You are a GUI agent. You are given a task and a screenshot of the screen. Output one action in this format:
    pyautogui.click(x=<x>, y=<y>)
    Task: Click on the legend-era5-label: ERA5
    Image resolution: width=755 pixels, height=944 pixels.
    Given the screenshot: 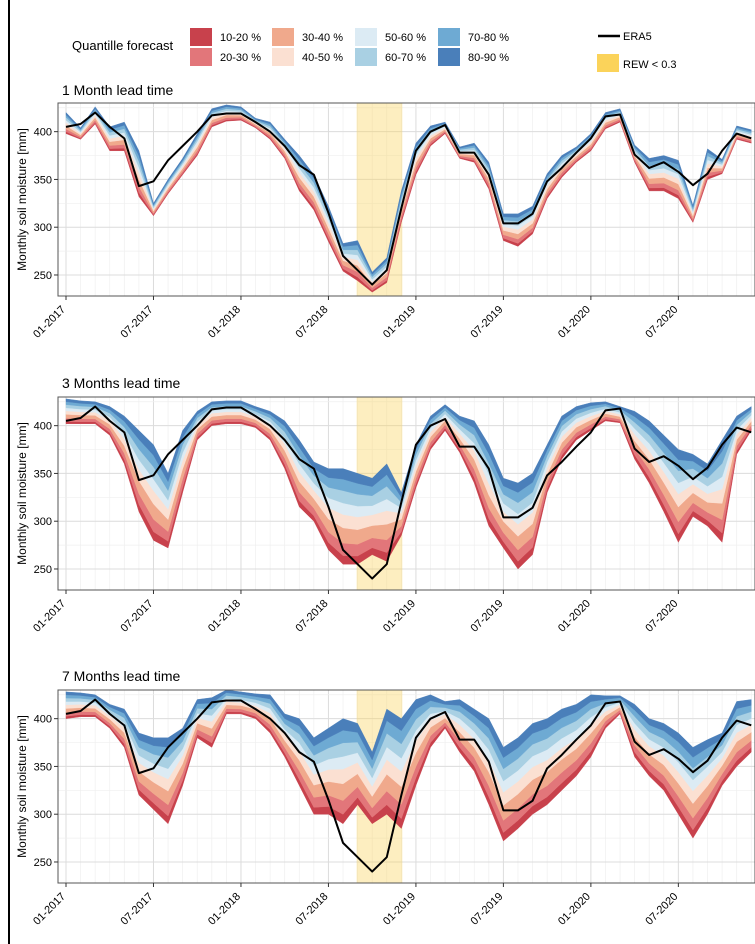 What is the action you would take?
    pyautogui.click(x=637, y=37)
    